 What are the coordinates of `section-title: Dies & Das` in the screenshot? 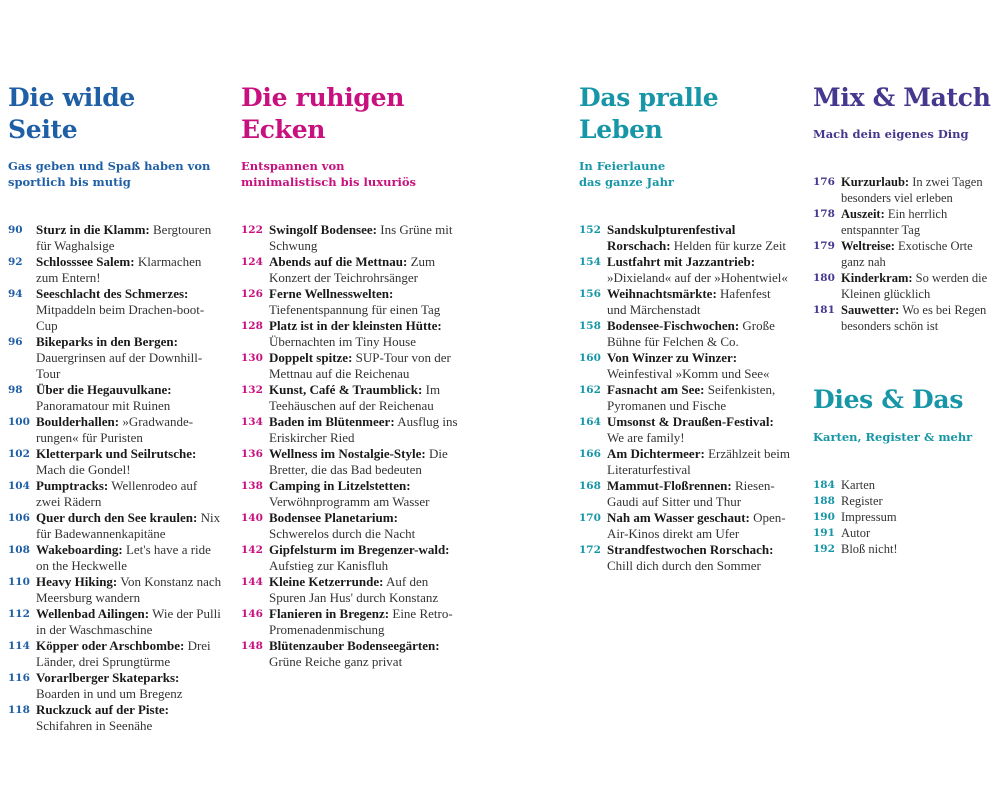 It's located at (888, 399).